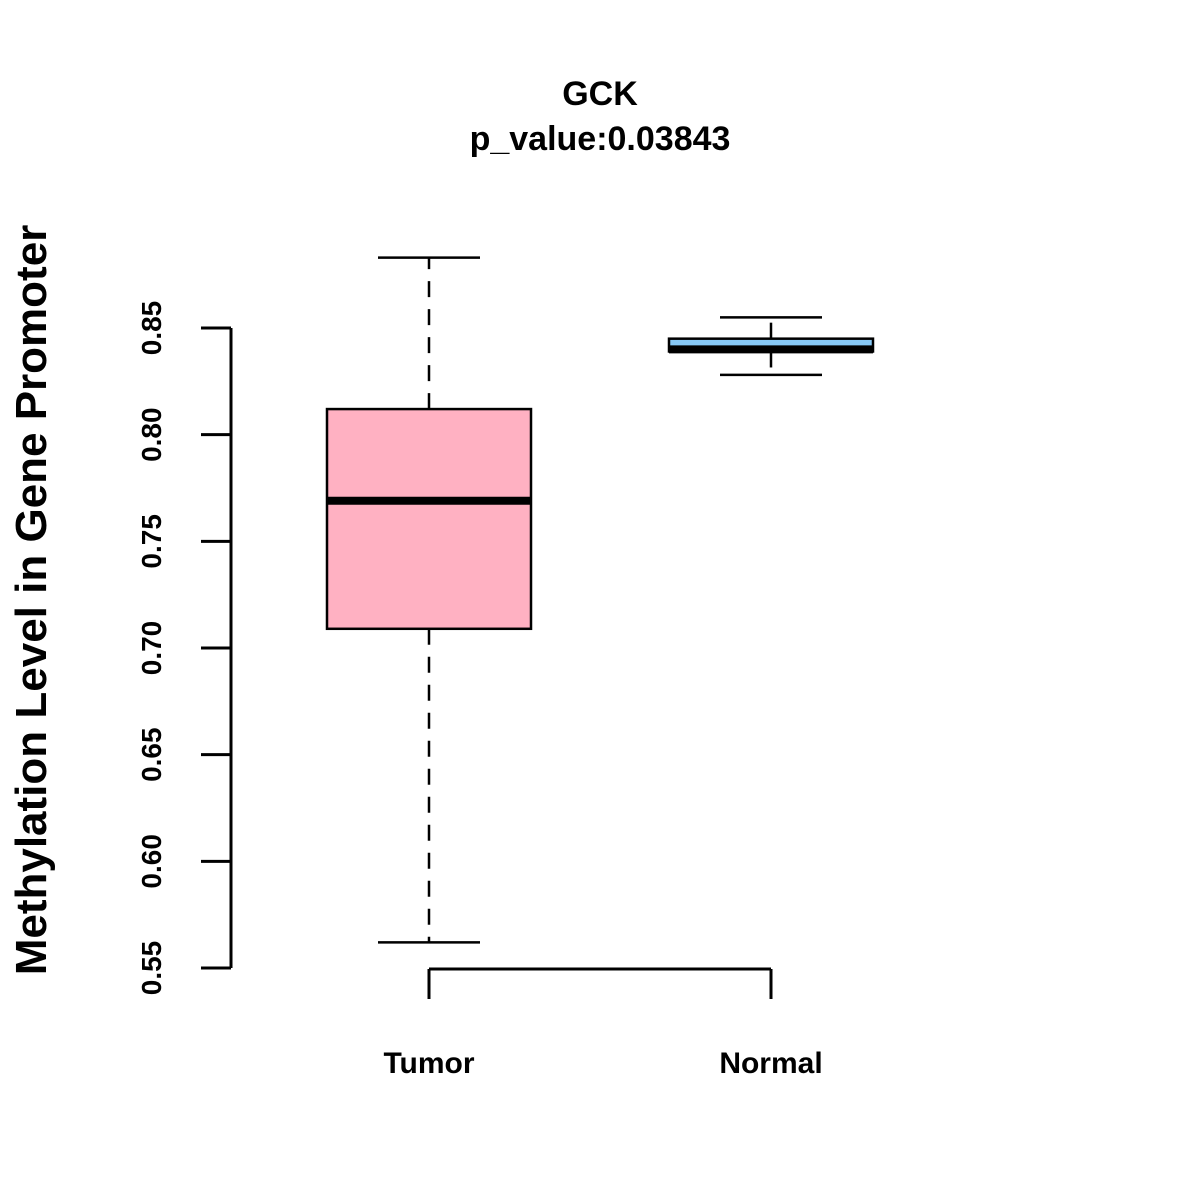 The width and height of the screenshot is (1200, 1200). I want to click on chart-subtitle: p_value:0.03843, so click(600, 139).